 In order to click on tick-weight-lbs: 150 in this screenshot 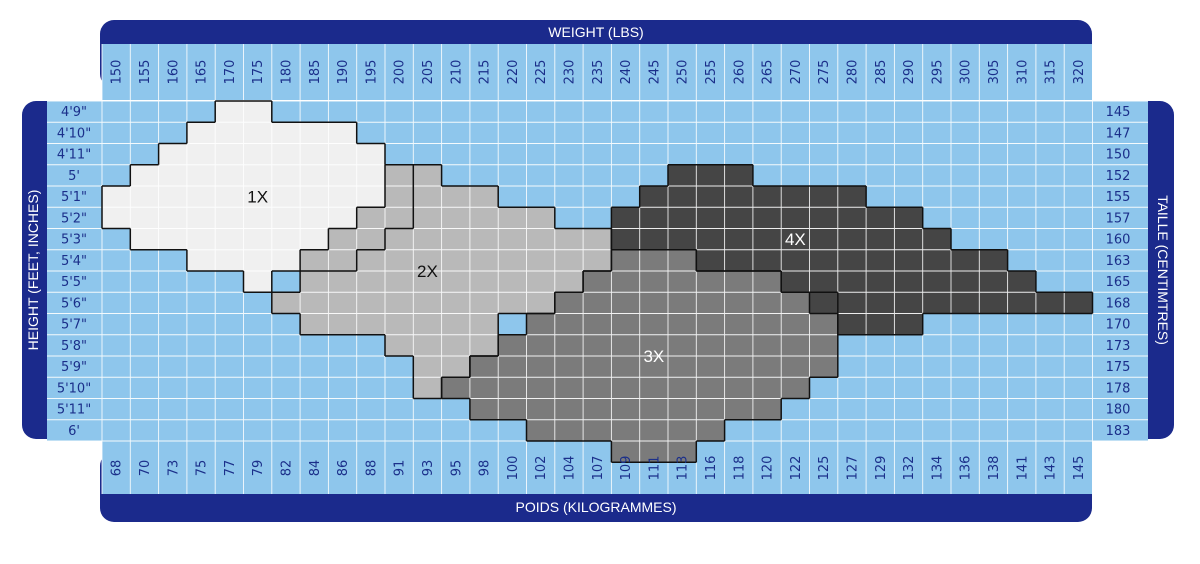, I will do `click(117, 72)`.